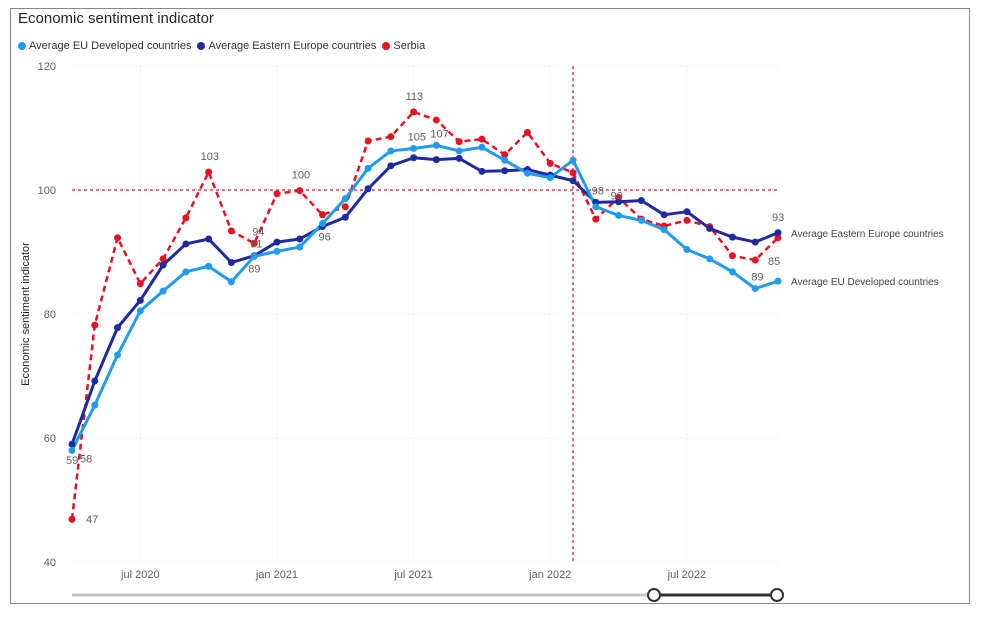 This screenshot has height=618, width=996. Describe the element at coordinates (417, 137) in the screenshot. I see `data-label-average-eu-developed-countries-2021-07: 105` at that location.